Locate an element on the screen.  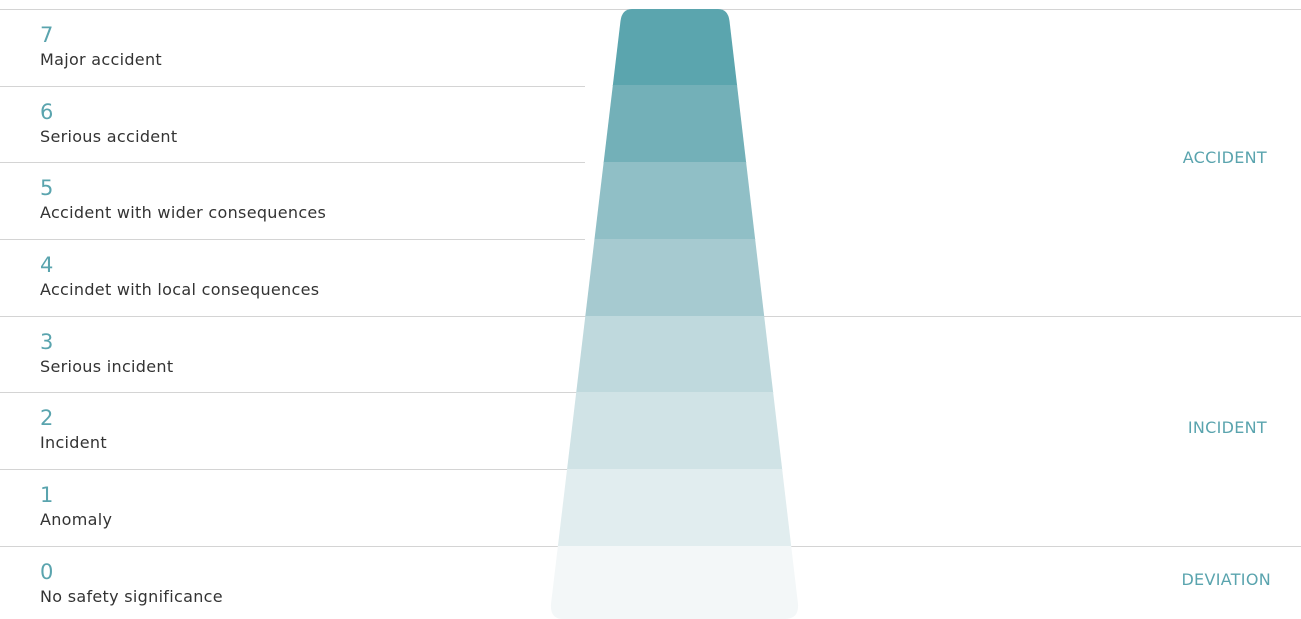
level-4: 4 Accindet with local consequences is located at coordinates (280, 276).